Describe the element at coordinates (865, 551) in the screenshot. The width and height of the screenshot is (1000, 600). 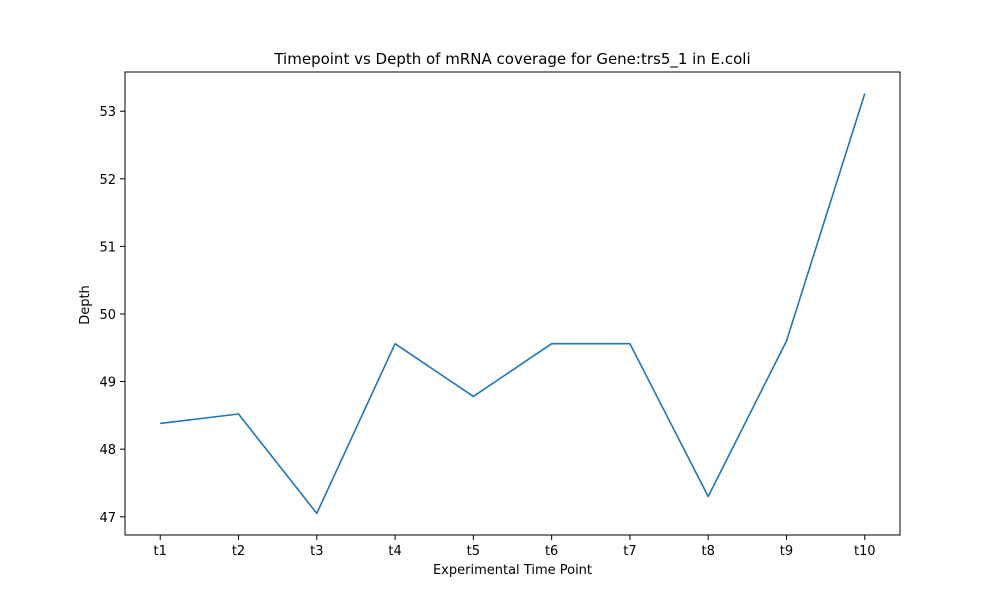
I see `x-tick-label: t10` at that location.